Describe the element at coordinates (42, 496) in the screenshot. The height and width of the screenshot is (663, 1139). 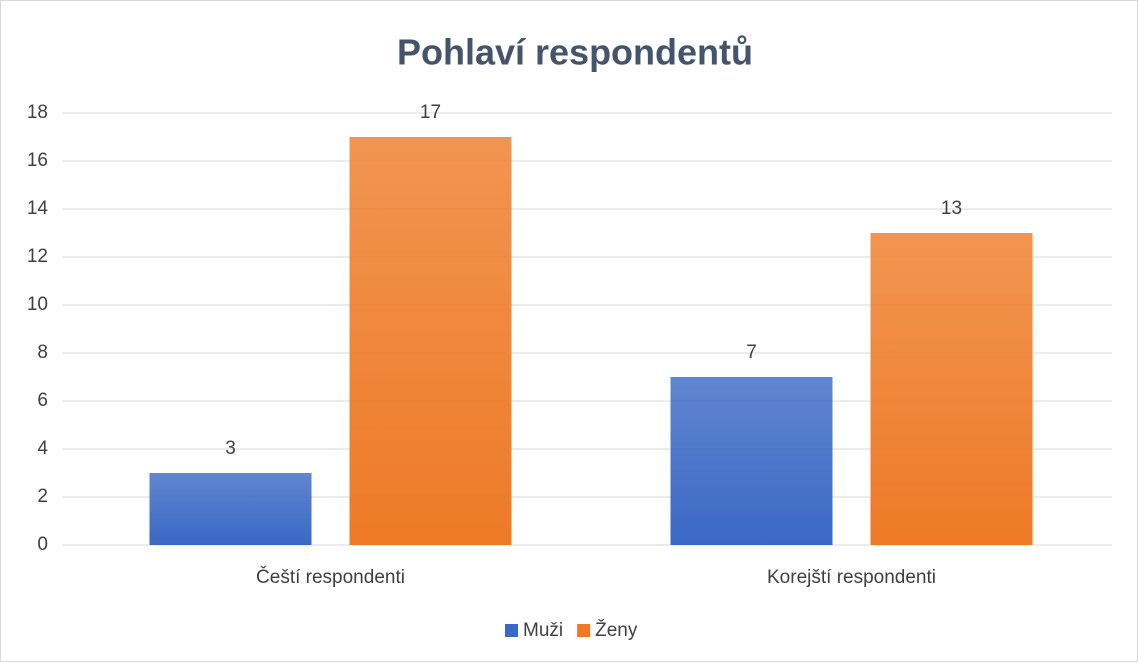
I see `y-tick-label: 2` at that location.